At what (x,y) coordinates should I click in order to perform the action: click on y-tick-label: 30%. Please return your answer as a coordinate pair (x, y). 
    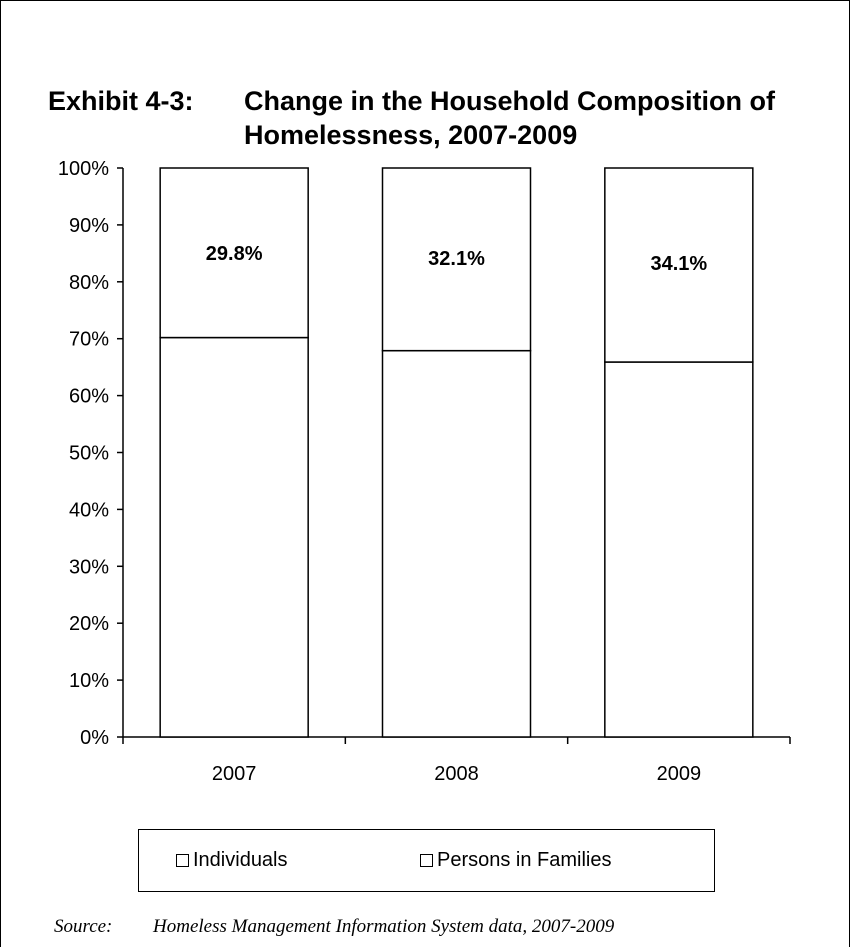
    Looking at the image, I should click on (89, 567).